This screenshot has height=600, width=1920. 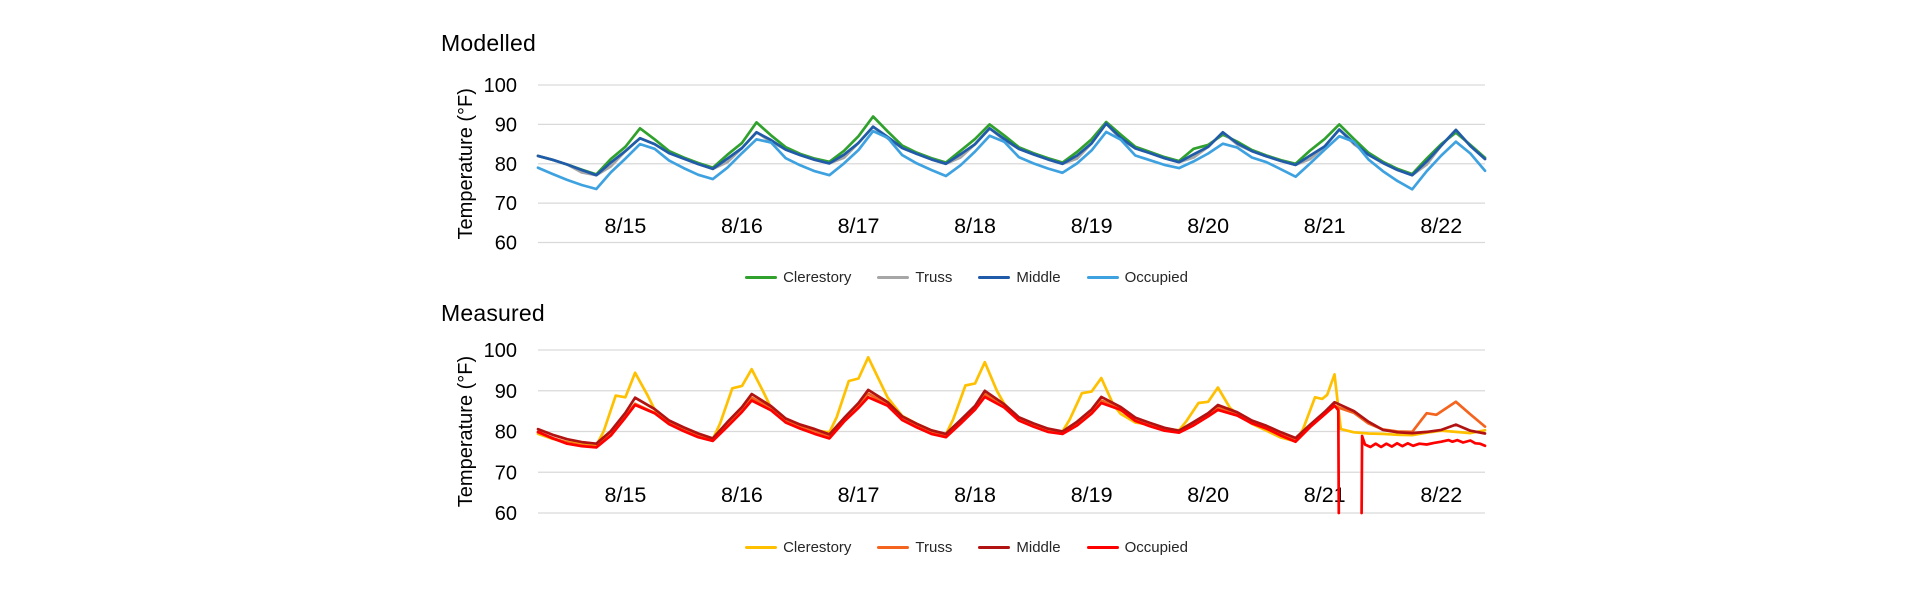 What do you see at coordinates (488, 43) in the screenshot?
I see `chart-title-modelled: Modelled` at bounding box center [488, 43].